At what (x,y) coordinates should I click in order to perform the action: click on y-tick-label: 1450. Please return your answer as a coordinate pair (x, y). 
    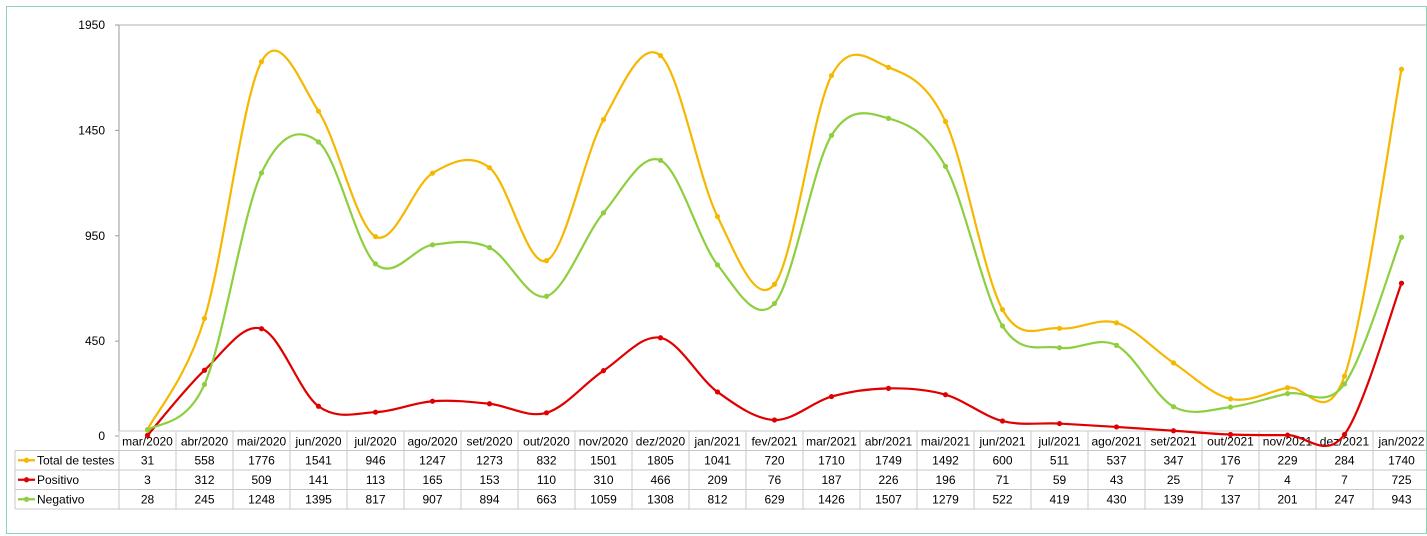
    Looking at the image, I should click on (91, 130).